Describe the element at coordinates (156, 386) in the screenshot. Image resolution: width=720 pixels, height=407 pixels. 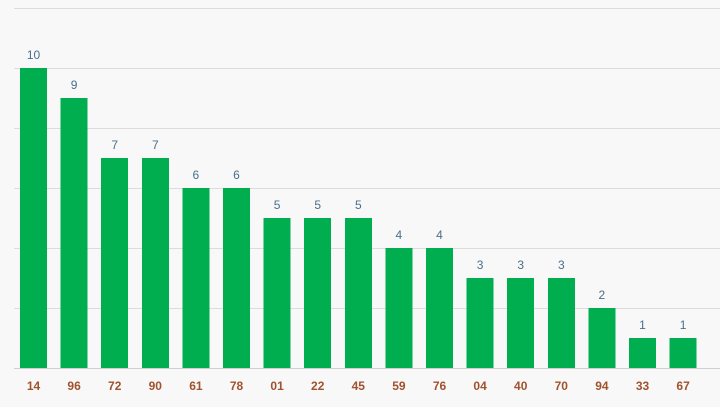
I see `category-label: 90` at that location.